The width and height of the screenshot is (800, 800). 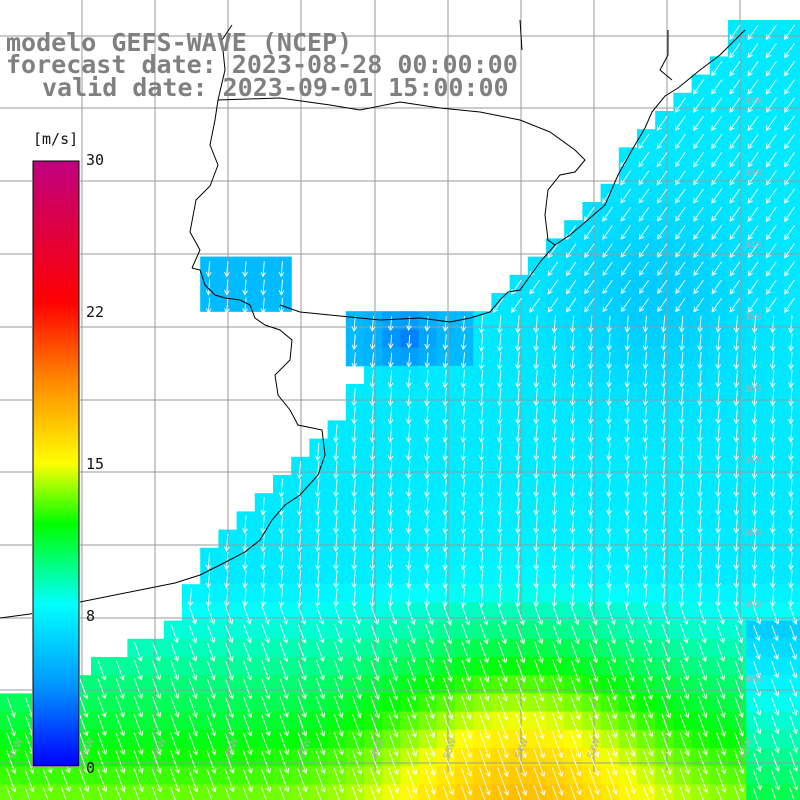 What do you see at coordinates (753, 389) in the screenshot?
I see `lat-label-36s: 36S` at bounding box center [753, 389].